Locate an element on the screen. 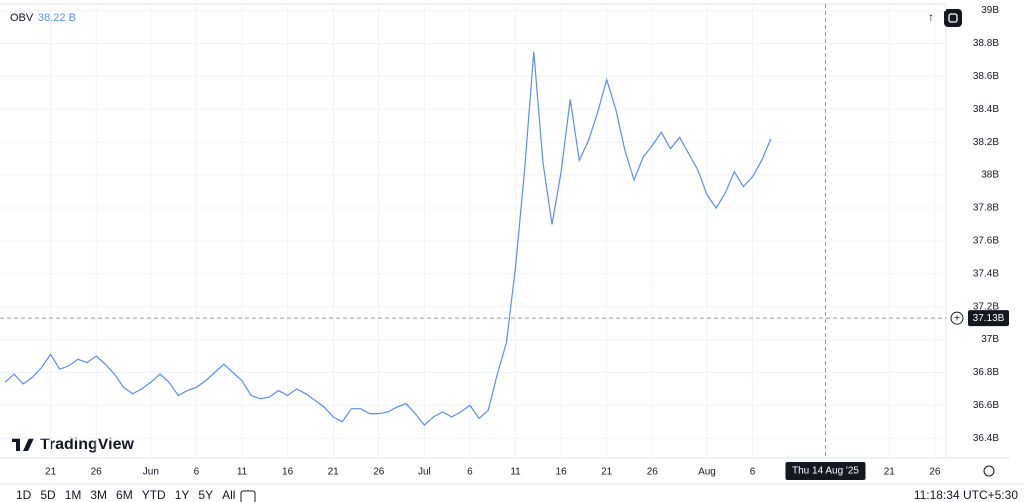 Image resolution: width=1024 pixels, height=502 pixels. calendar-button is located at coordinates (248, 496).